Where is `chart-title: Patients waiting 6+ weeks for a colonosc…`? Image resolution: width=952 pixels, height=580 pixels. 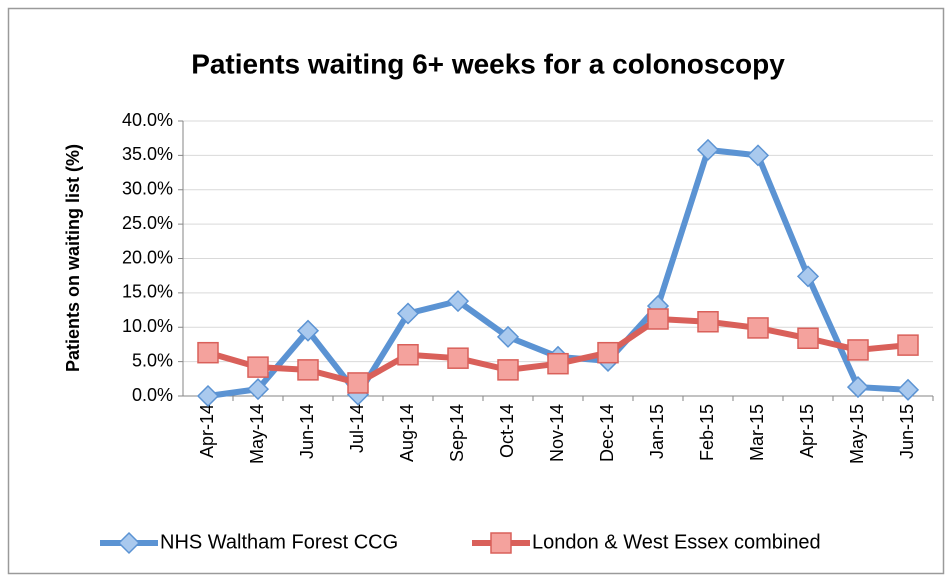
chart-title: Patients waiting 6+ weeks for a colonosc… is located at coordinates (488, 63).